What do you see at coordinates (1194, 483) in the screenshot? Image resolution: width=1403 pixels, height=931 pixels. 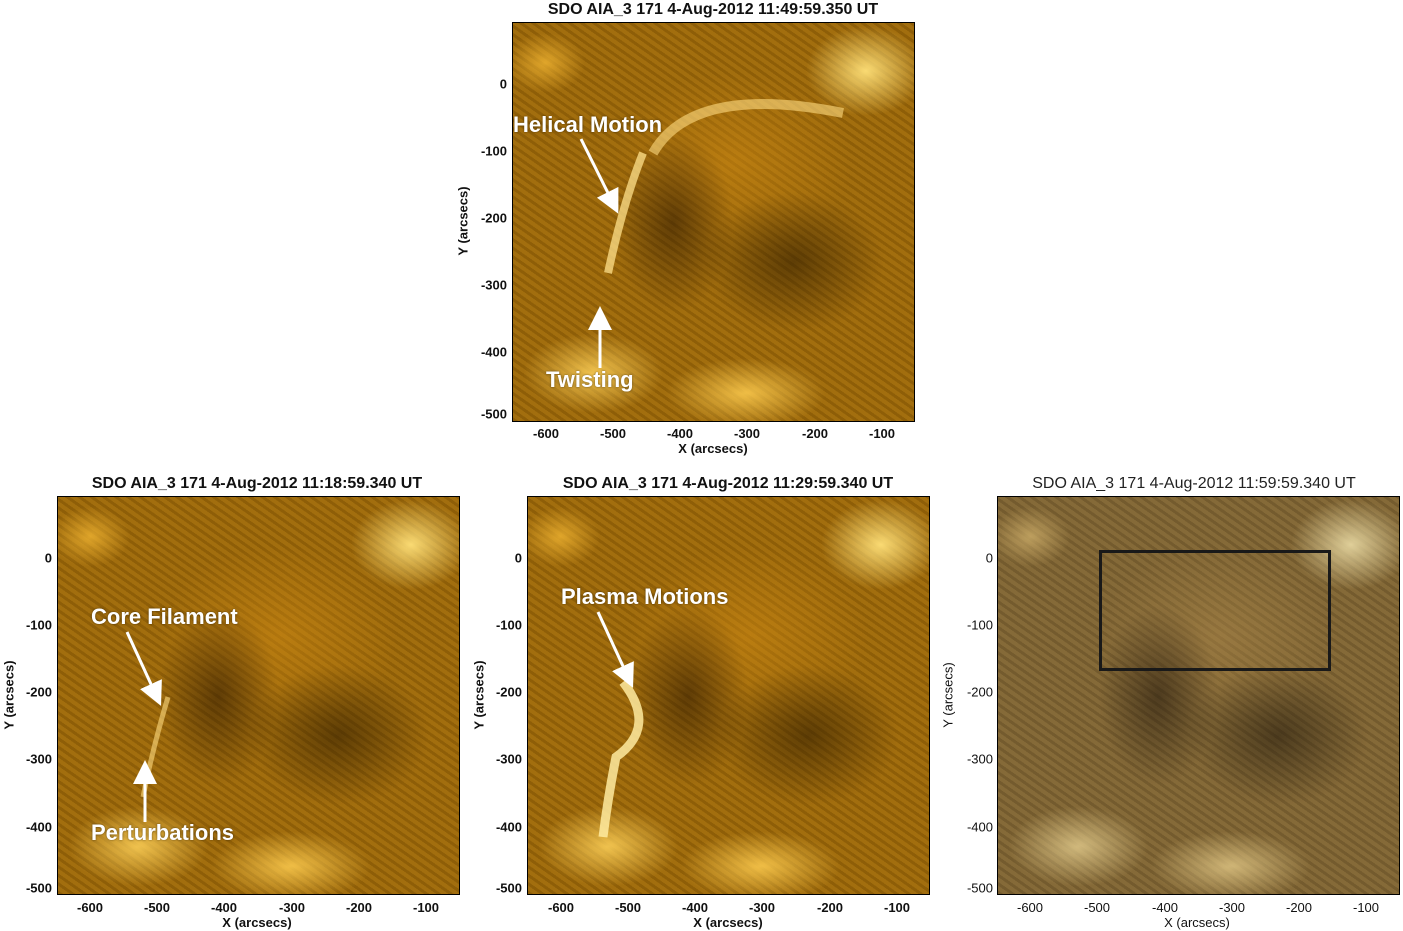 I see `panel-title: SDO AIA_3 171 4-Aug-2012 11:59:59.340 UT` at bounding box center [1194, 483].